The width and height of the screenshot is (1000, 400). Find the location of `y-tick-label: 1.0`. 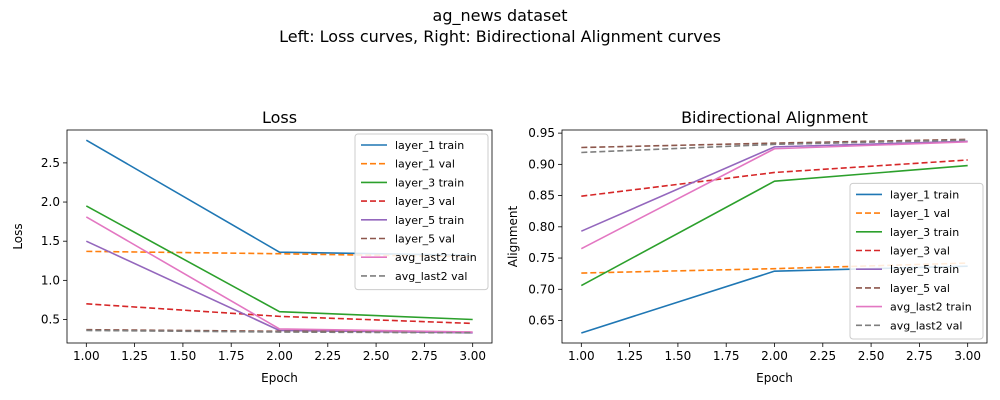

y-tick-label: 1.0 is located at coordinates (50, 280).